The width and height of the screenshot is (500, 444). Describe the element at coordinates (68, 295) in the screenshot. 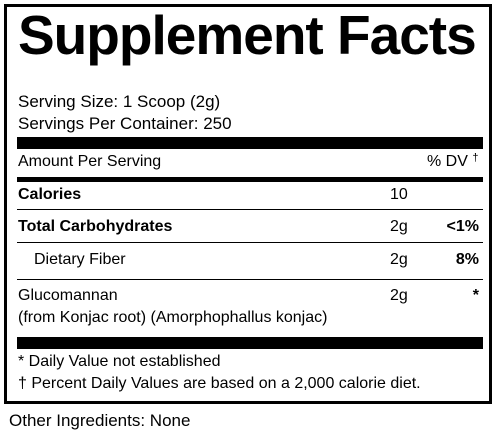

I see `row-glucomannan-name: Glucomannan` at that location.